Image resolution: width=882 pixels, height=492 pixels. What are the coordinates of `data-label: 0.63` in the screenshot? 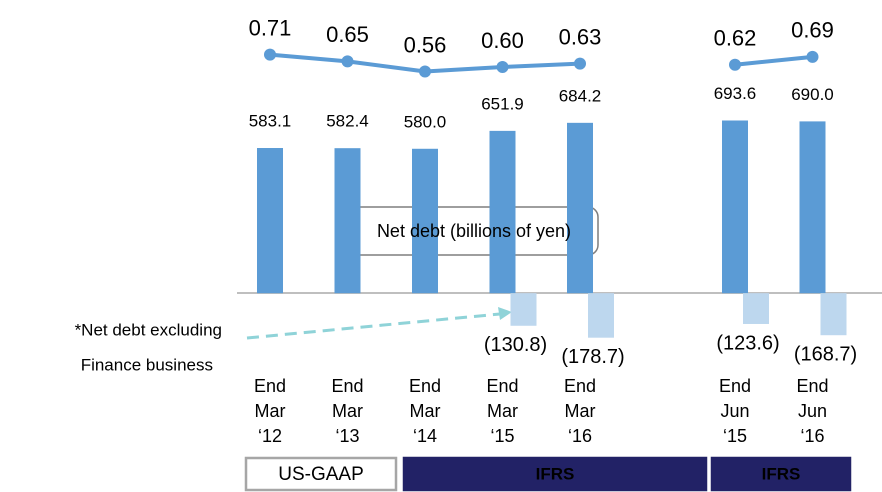 It's located at (580, 36).